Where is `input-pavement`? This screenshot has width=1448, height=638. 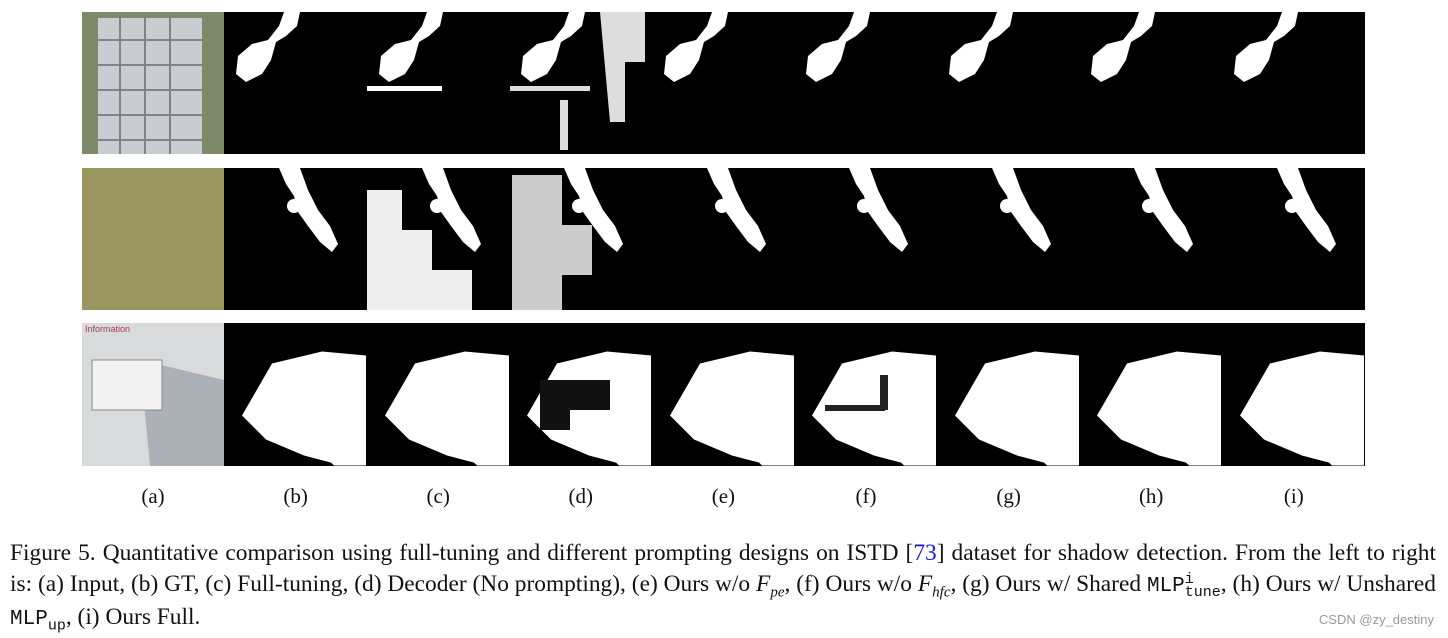
input-pavement is located at coordinates (150, 86).